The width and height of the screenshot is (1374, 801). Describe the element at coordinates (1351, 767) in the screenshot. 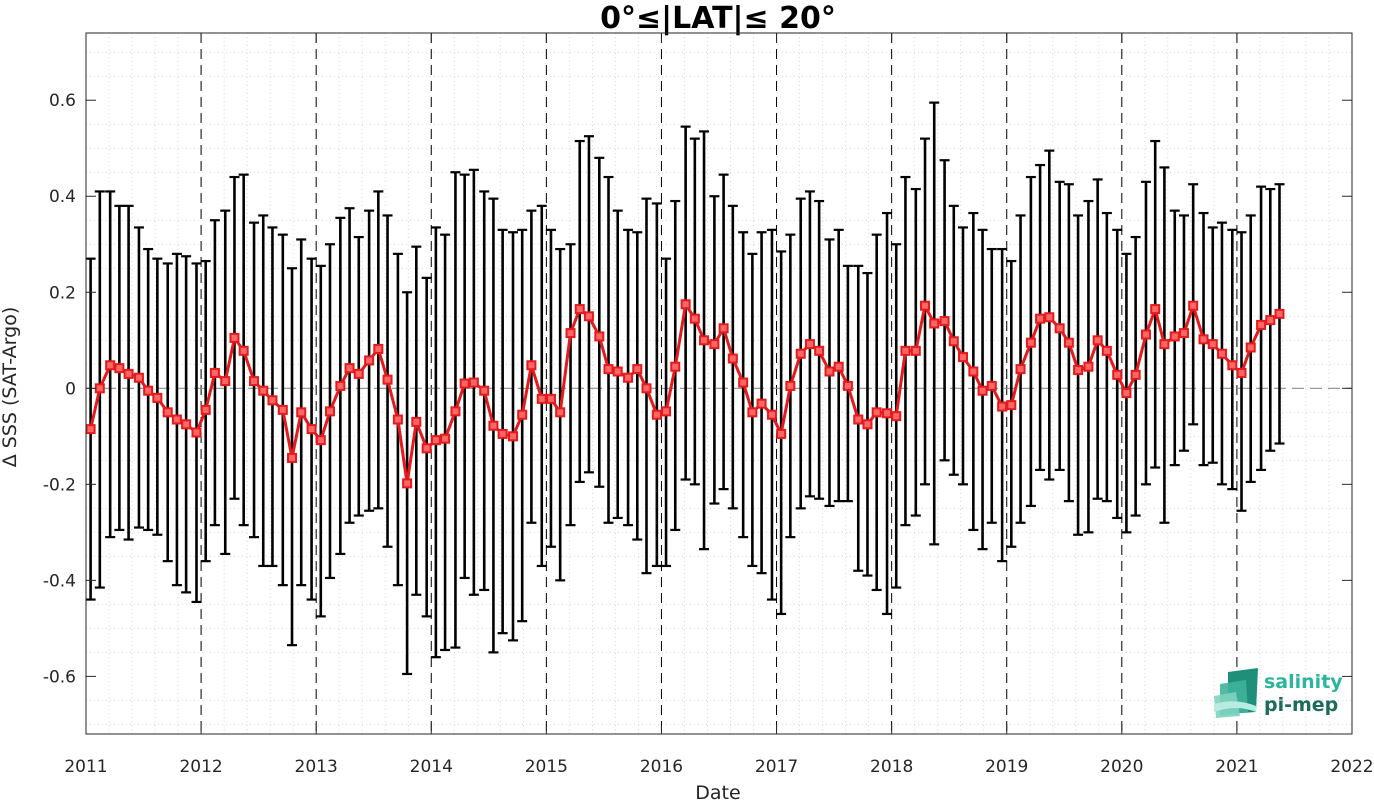

I see `x-tick-label: 2022` at that location.